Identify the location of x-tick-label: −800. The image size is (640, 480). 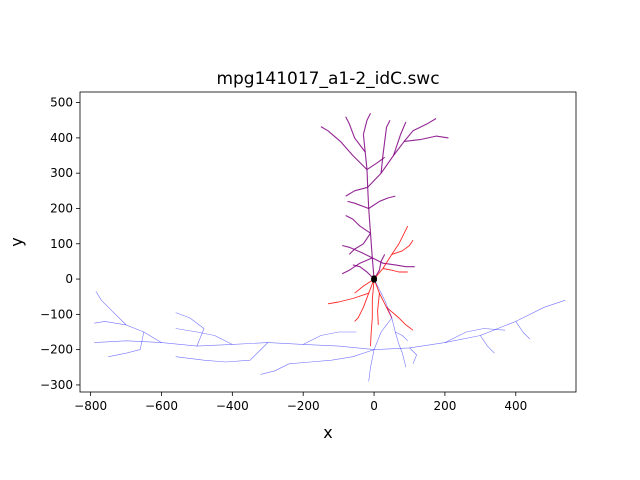
(90, 406).